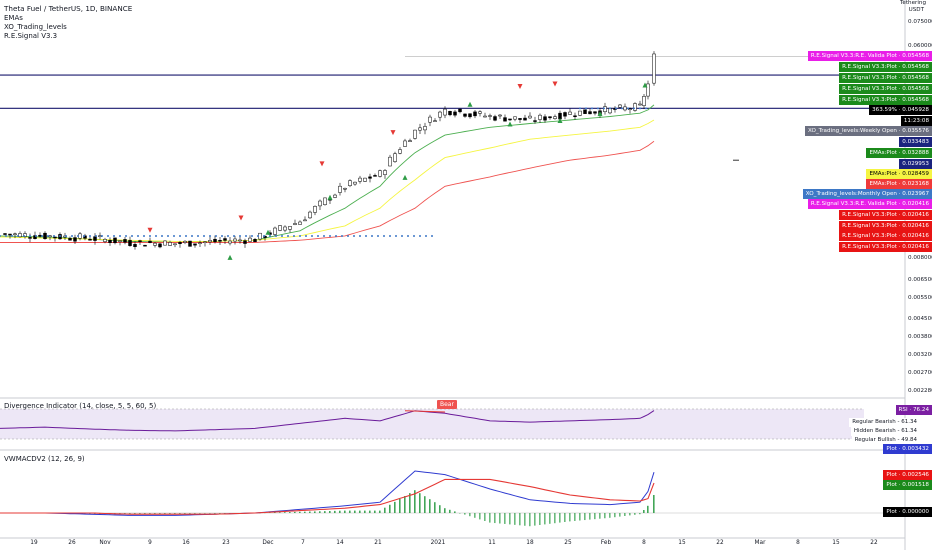  I want to click on legend-xo-trading-levels: XO_Trading_levels, so click(35, 27).